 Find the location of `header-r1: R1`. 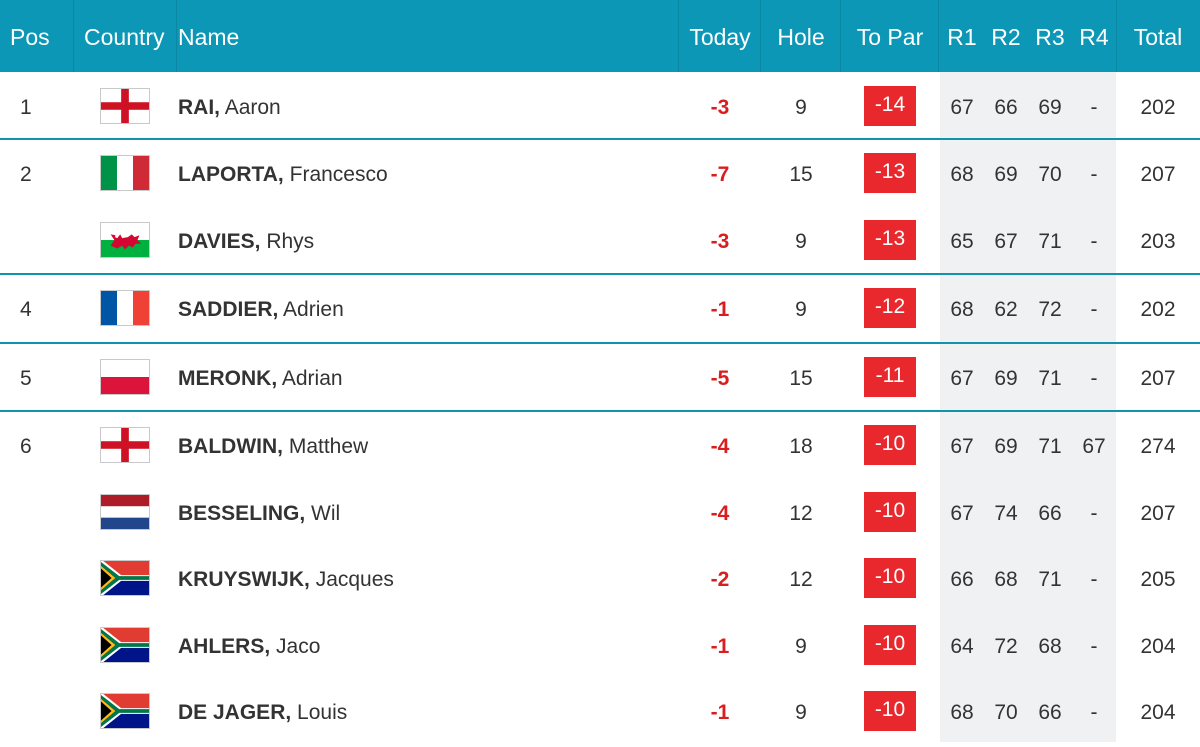

header-r1: R1 is located at coordinates (962, 37).